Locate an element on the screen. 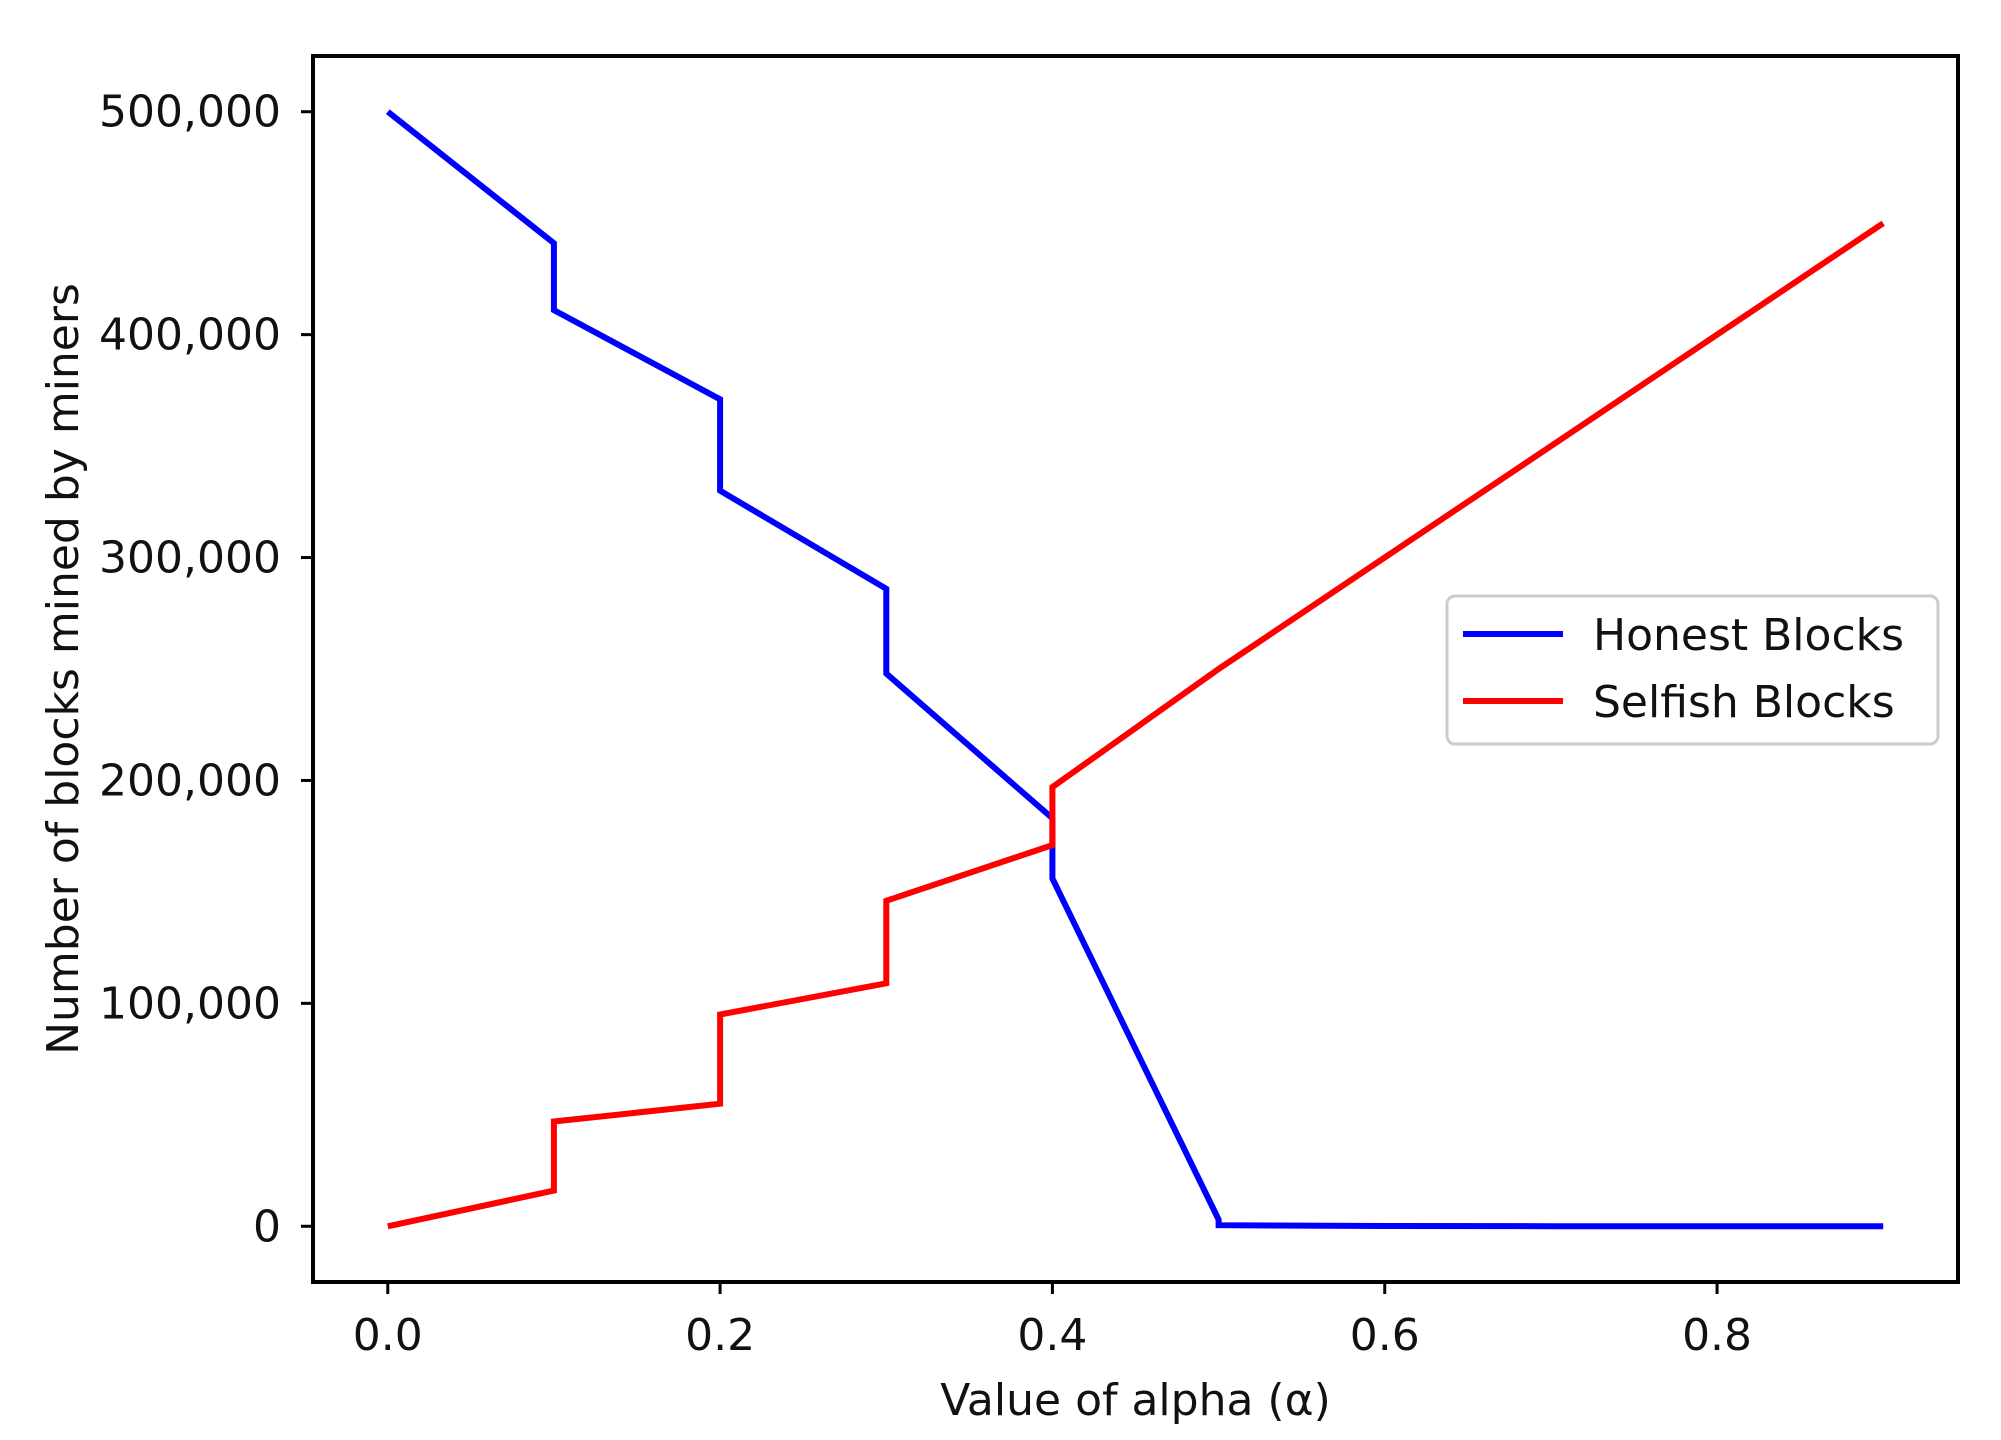 The height and width of the screenshot is (1440, 2001). y-tick-label: 0 is located at coordinates (267, 1226).